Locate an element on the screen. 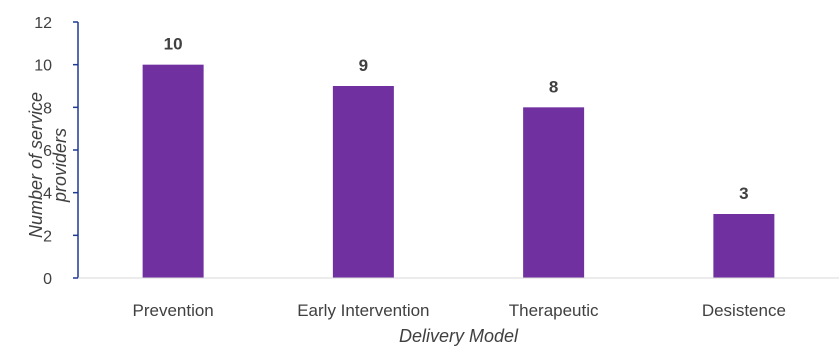 This screenshot has width=839, height=352. y-tick-label: 10 is located at coordinates (43, 66).